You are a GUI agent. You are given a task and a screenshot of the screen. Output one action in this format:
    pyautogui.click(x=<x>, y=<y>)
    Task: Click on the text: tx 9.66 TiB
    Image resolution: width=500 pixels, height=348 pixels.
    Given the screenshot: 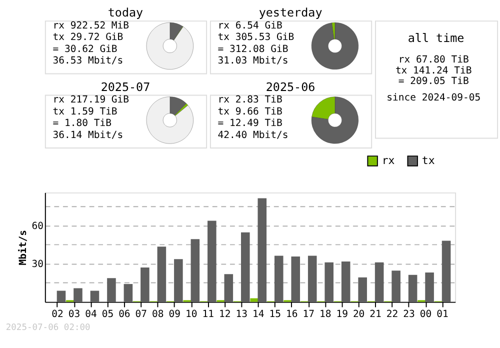 What is the action you would take?
    pyautogui.click(x=250, y=112)
    